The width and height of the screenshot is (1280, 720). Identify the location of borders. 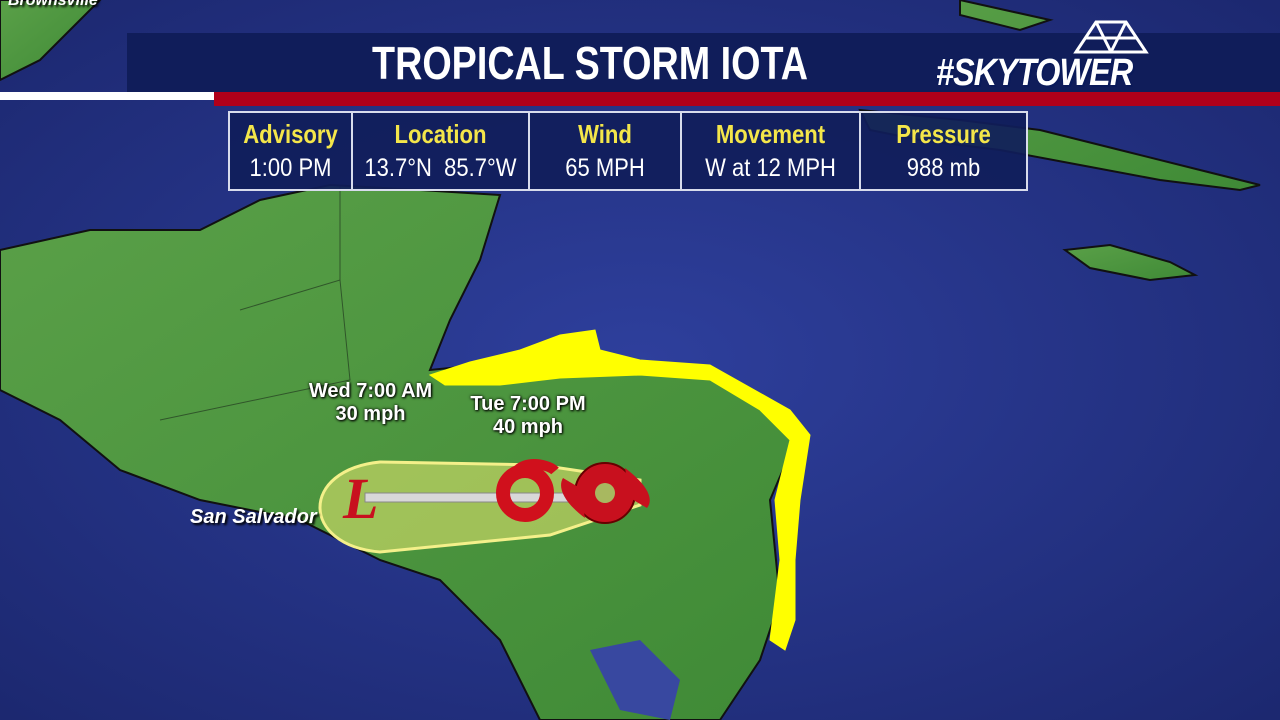
(255, 303).